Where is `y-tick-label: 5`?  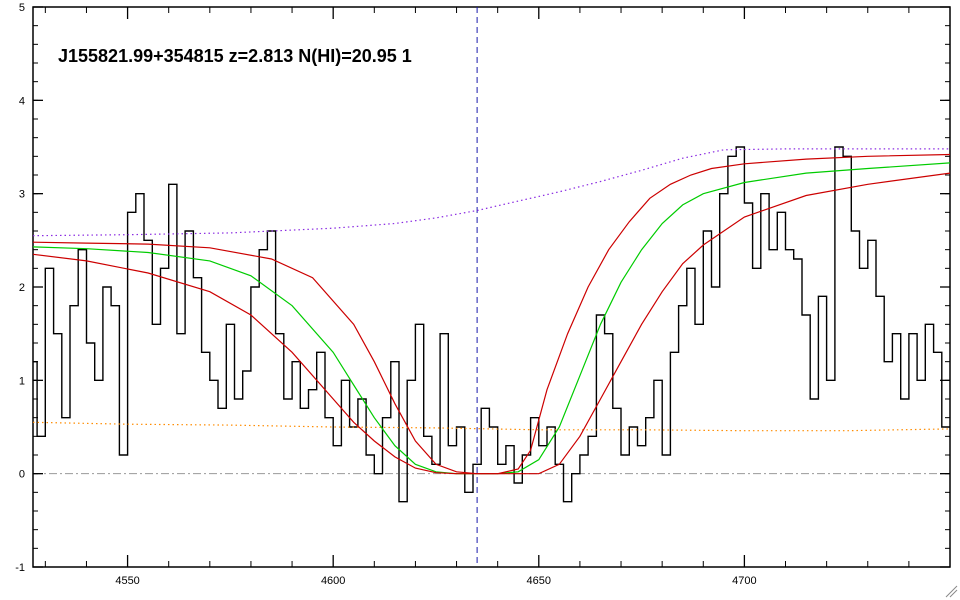 y-tick-label: 5 is located at coordinates (22, 8).